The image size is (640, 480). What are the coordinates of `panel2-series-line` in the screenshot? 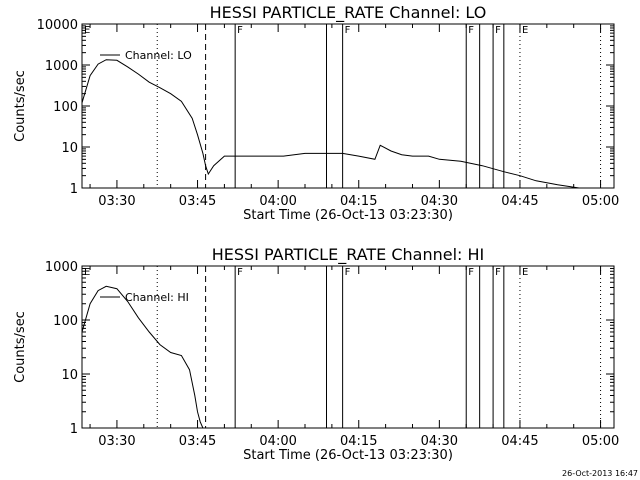 It's located at (142, 357).